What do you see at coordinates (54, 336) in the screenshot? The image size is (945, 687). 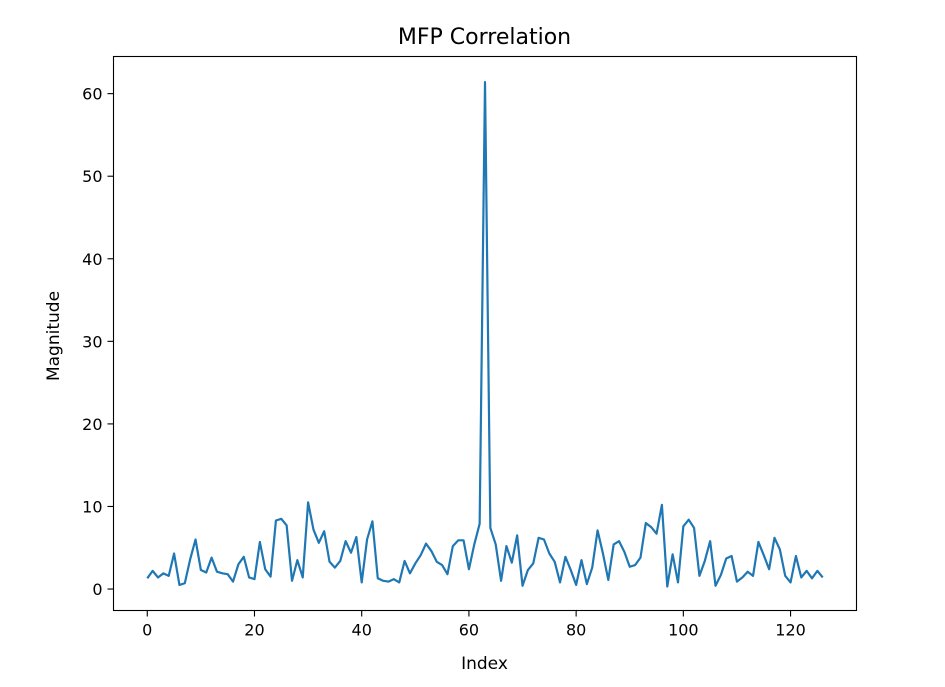 I see `y-axis-label: Magnitude` at bounding box center [54, 336].